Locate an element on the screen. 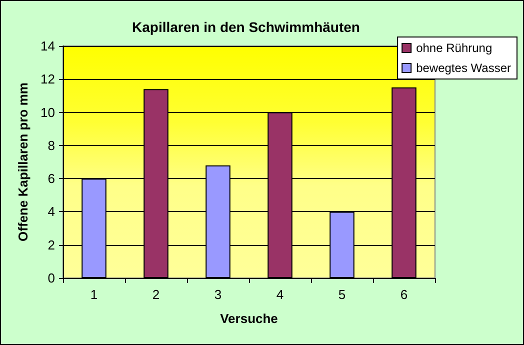 Image resolution: width=524 pixels, height=345 pixels. y-tick-label: 2 is located at coordinates (51, 244).